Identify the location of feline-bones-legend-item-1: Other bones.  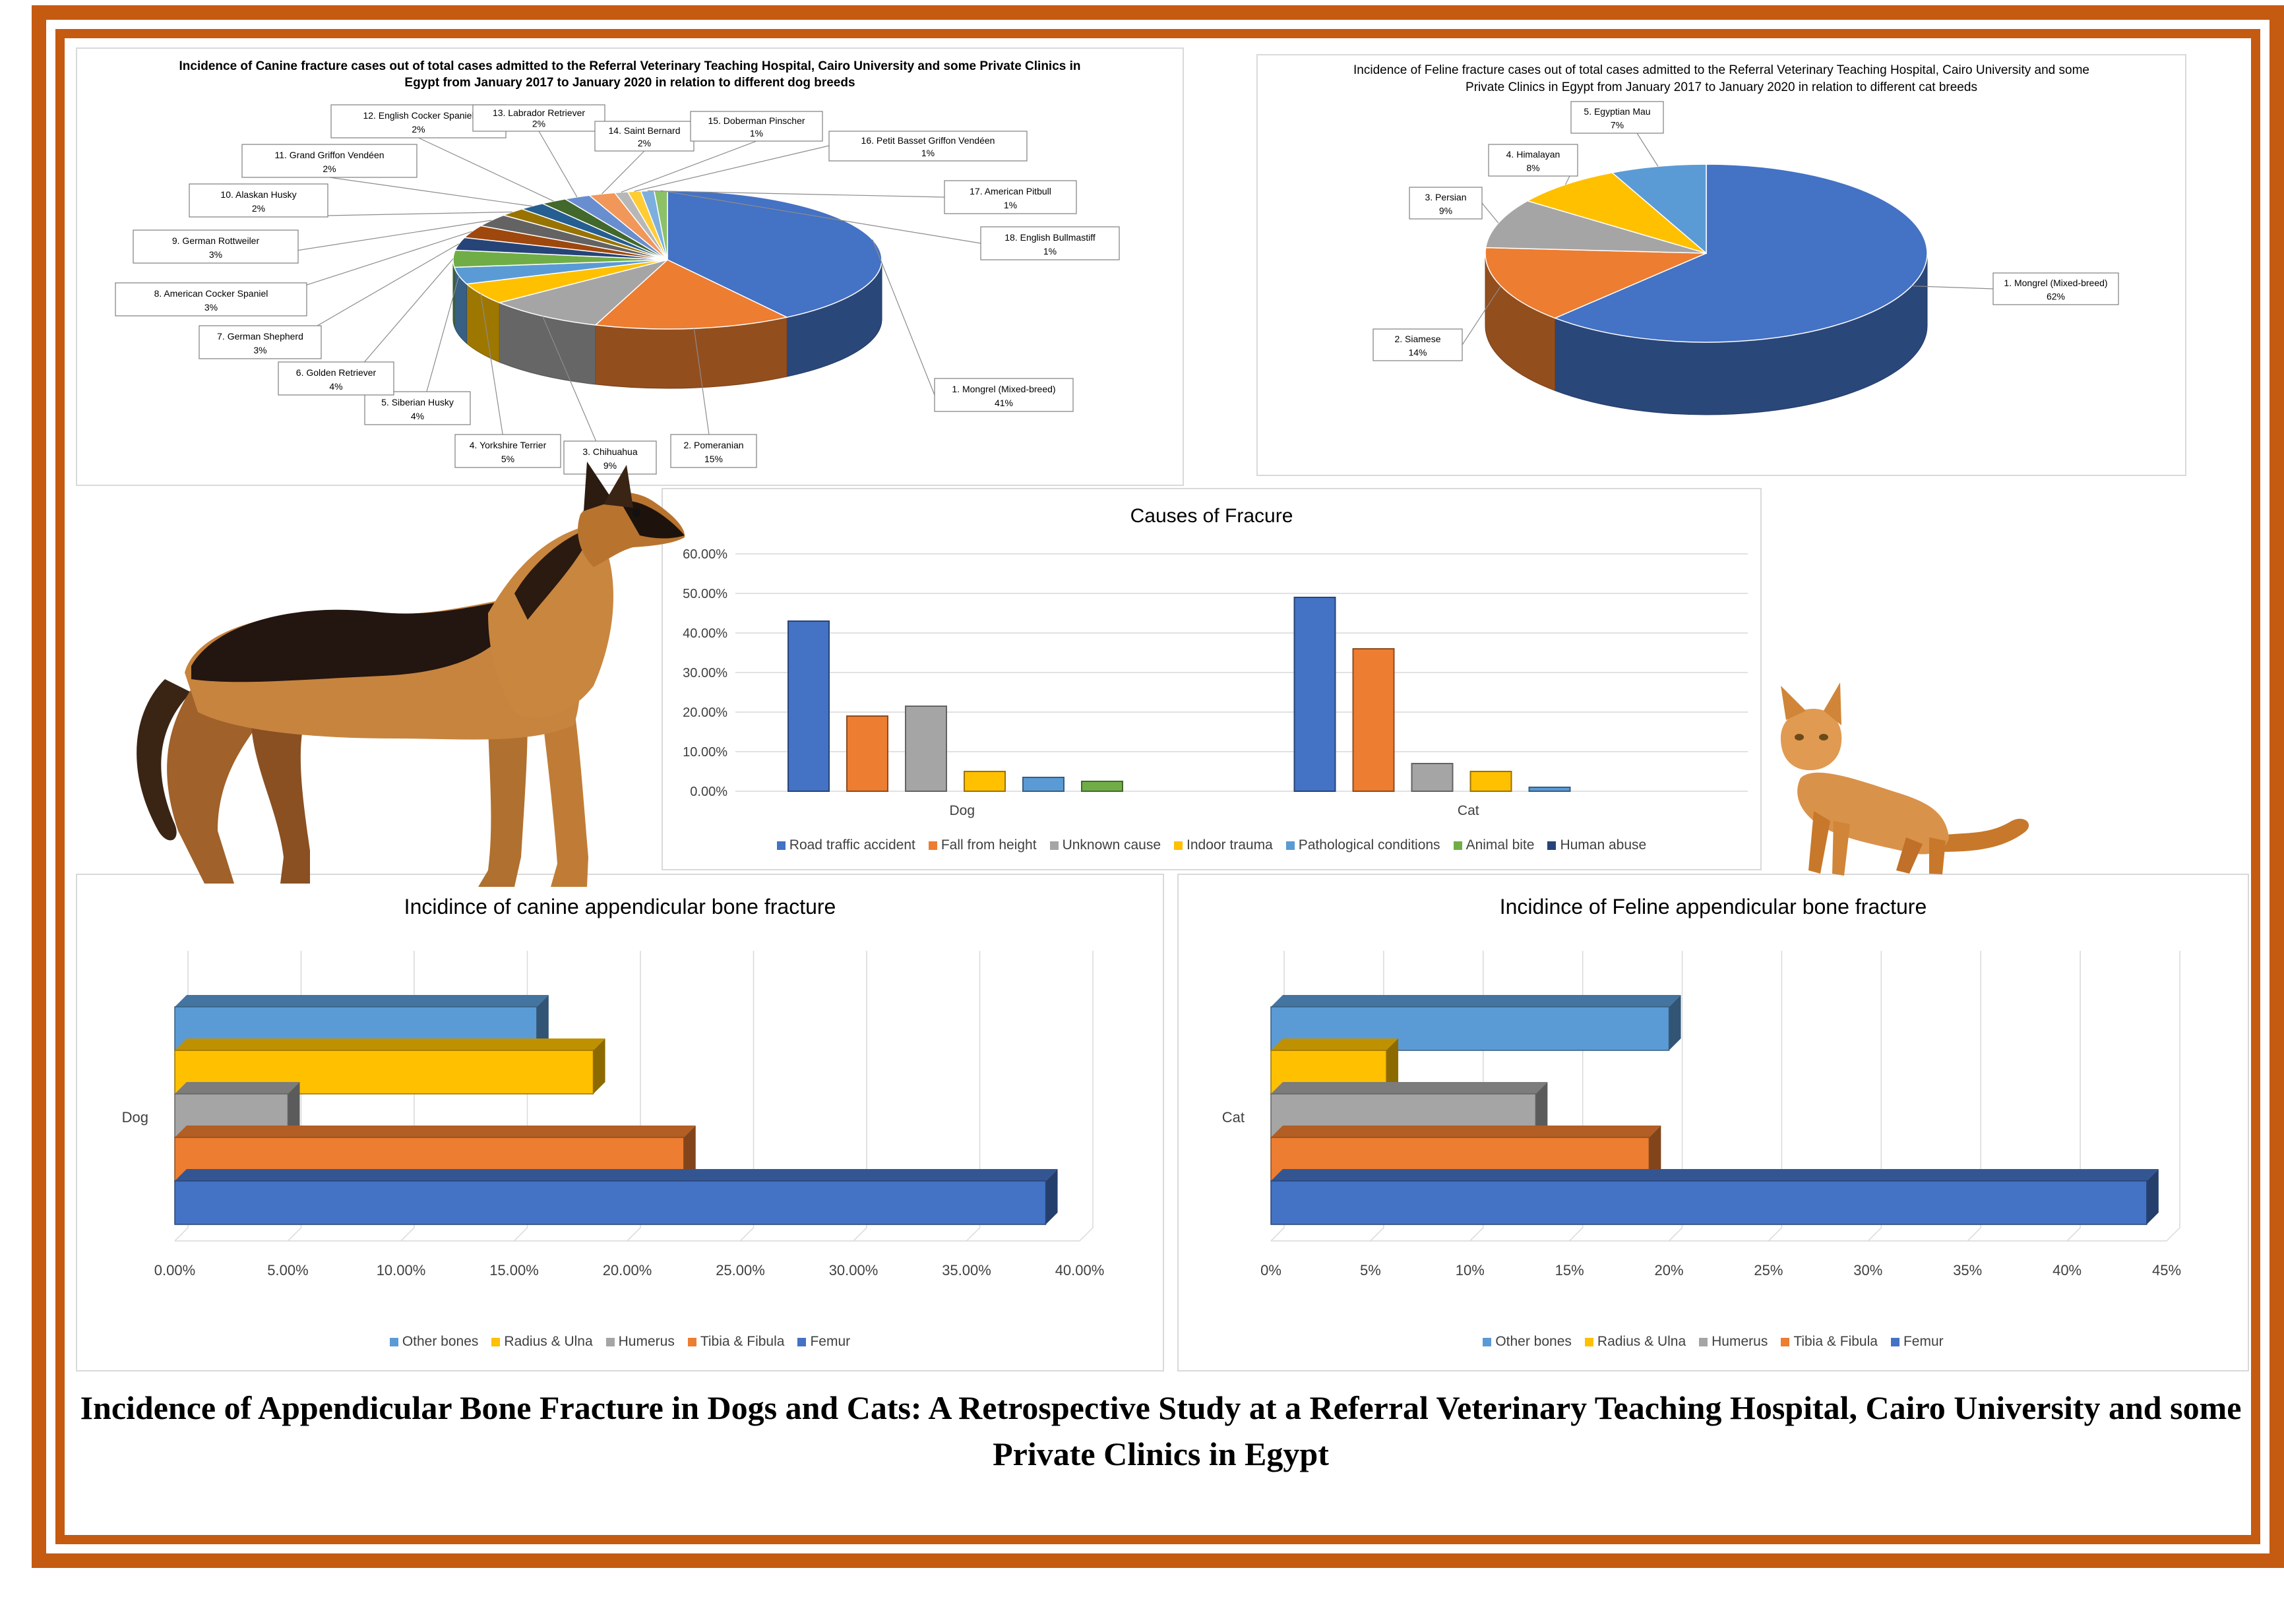
(1527, 1342).